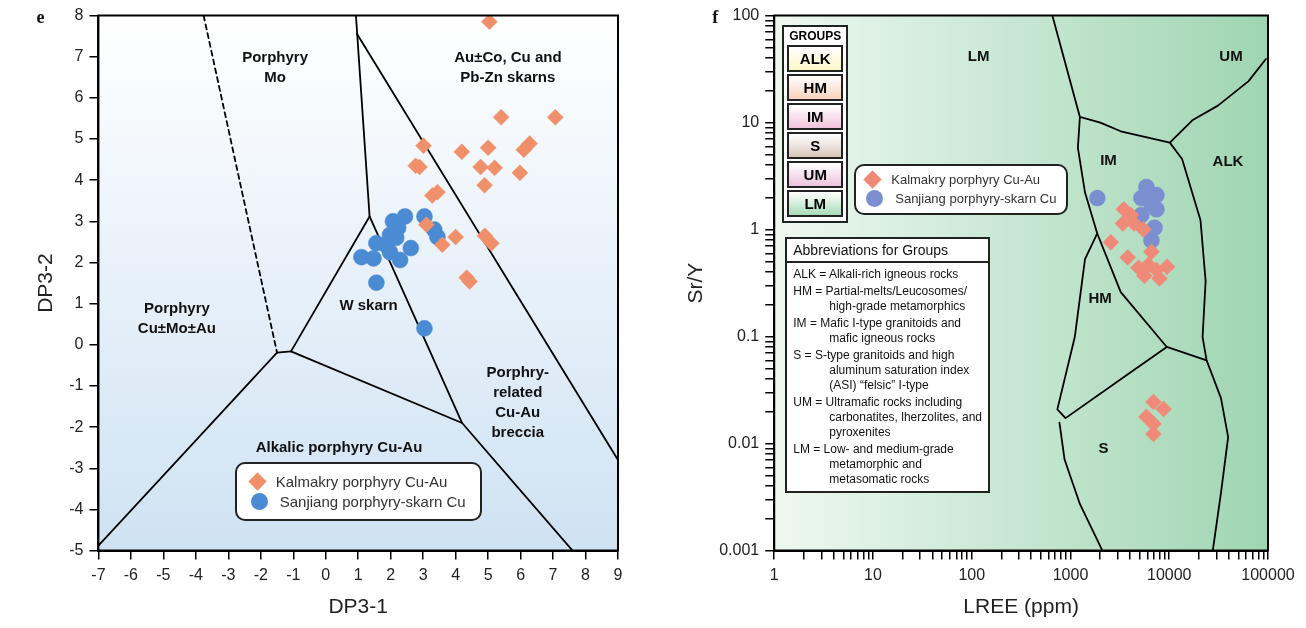 The height and width of the screenshot is (628, 1306). Describe the element at coordinates (98, 574) in the screenshot. I see `x-tick-label: -7` at that location.